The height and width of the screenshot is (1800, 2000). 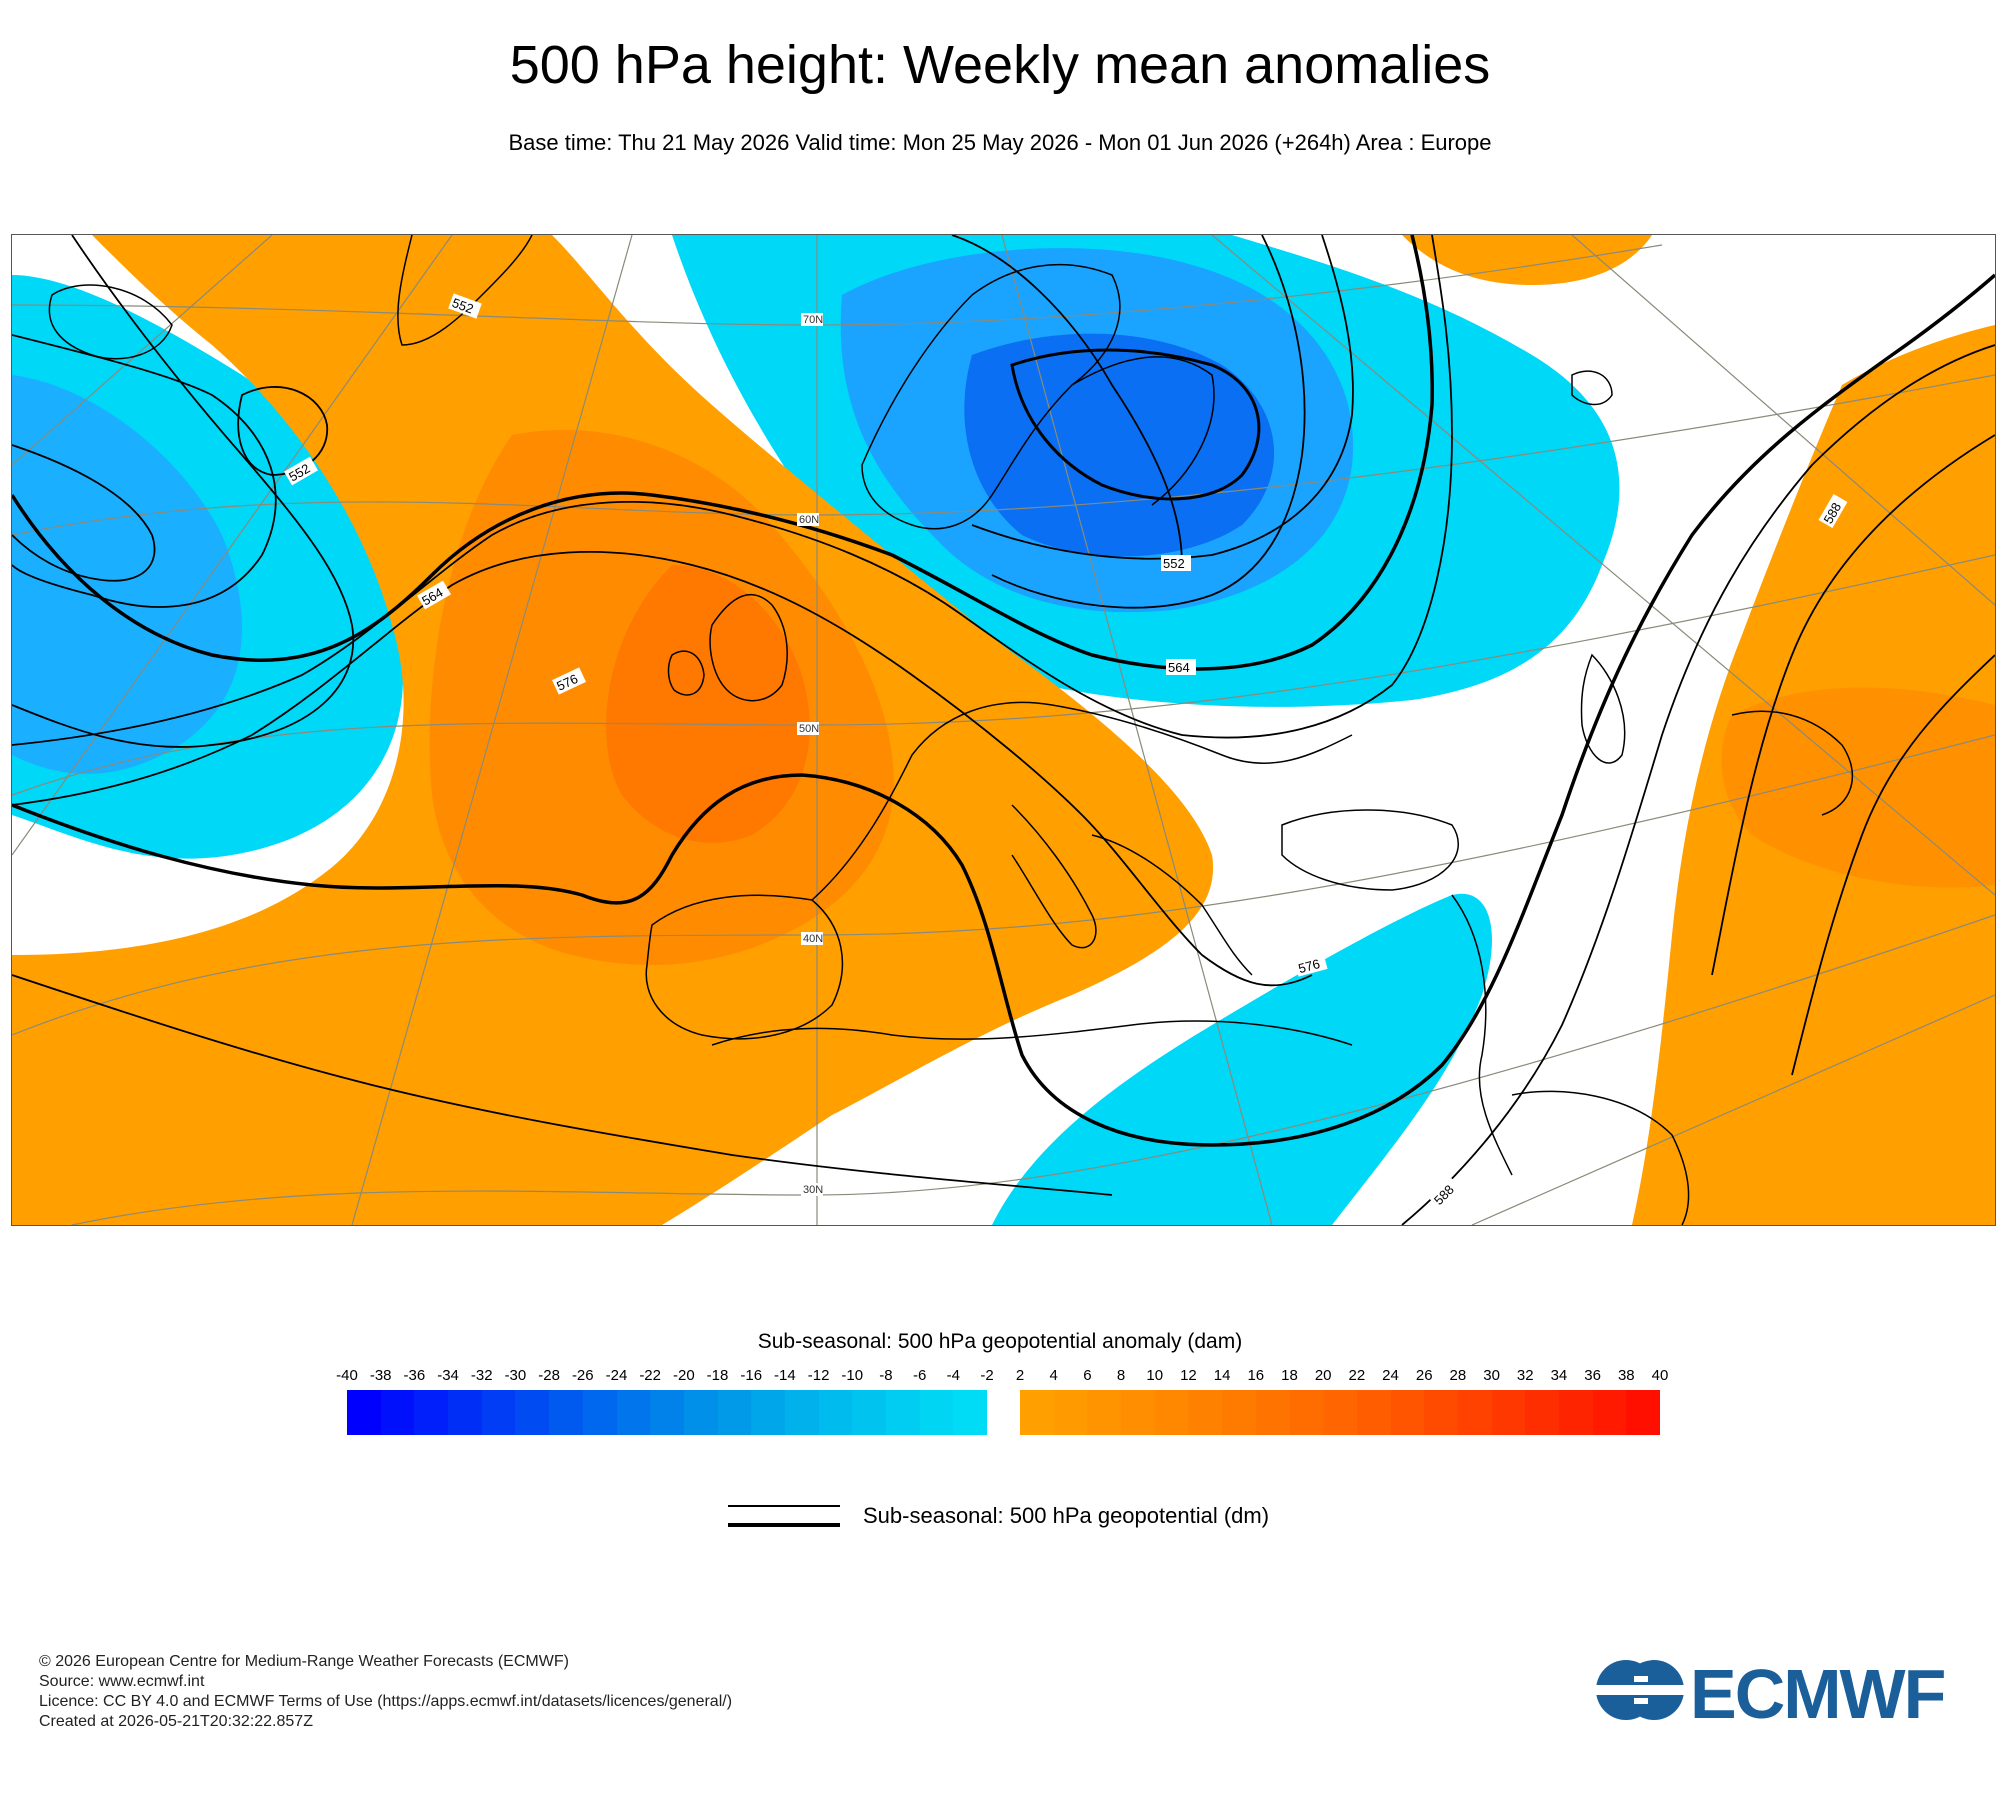 I want to click on negative-tick-label: -26, so click(x=582, y=1375).